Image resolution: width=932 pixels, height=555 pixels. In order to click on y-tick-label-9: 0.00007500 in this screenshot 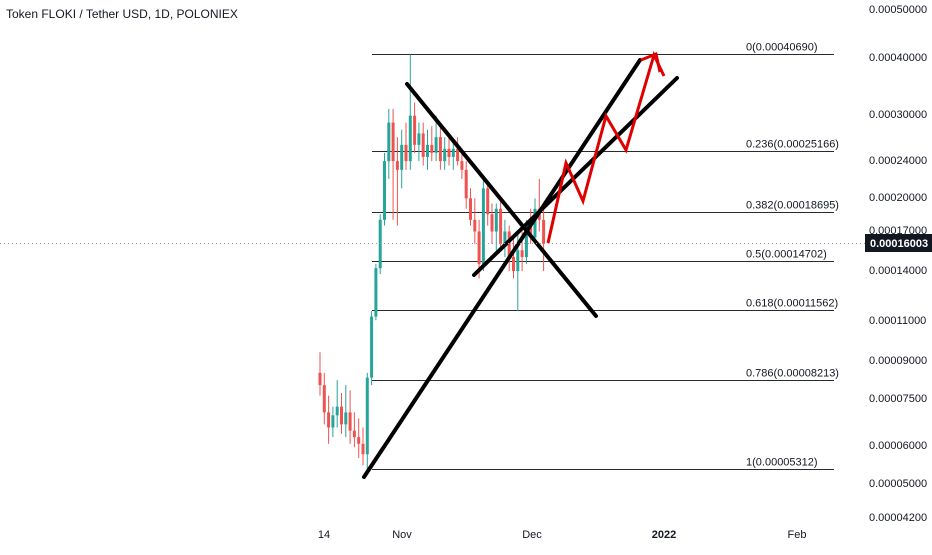, I will do `click(898, 399)`.